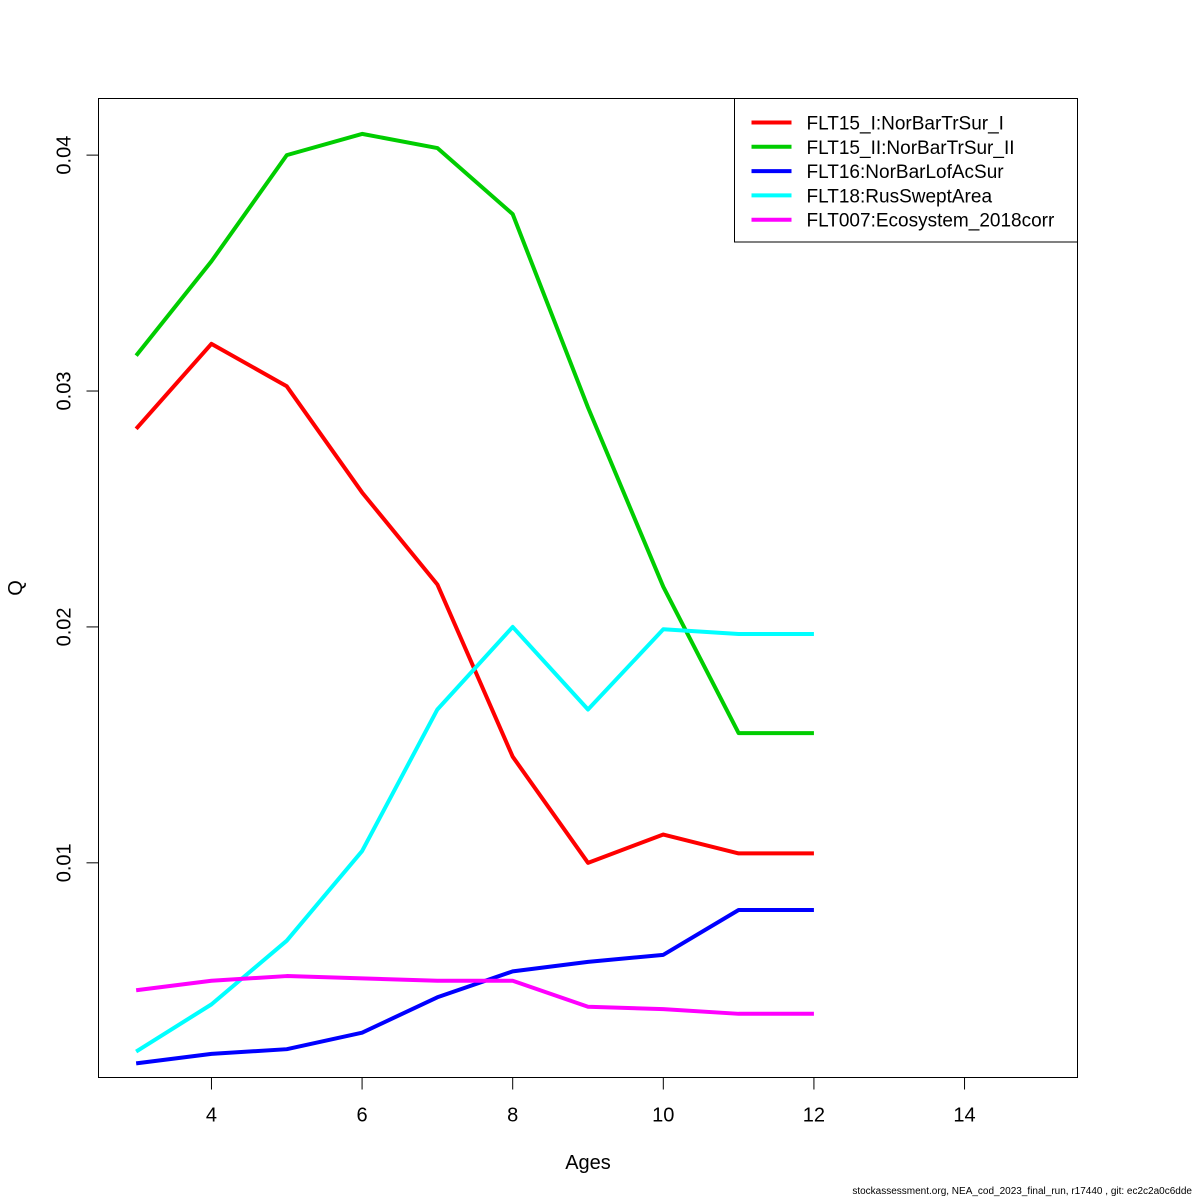  I want to click on legend-label-3: FLT16:NorBarLofAcSur, so click(906, 172).